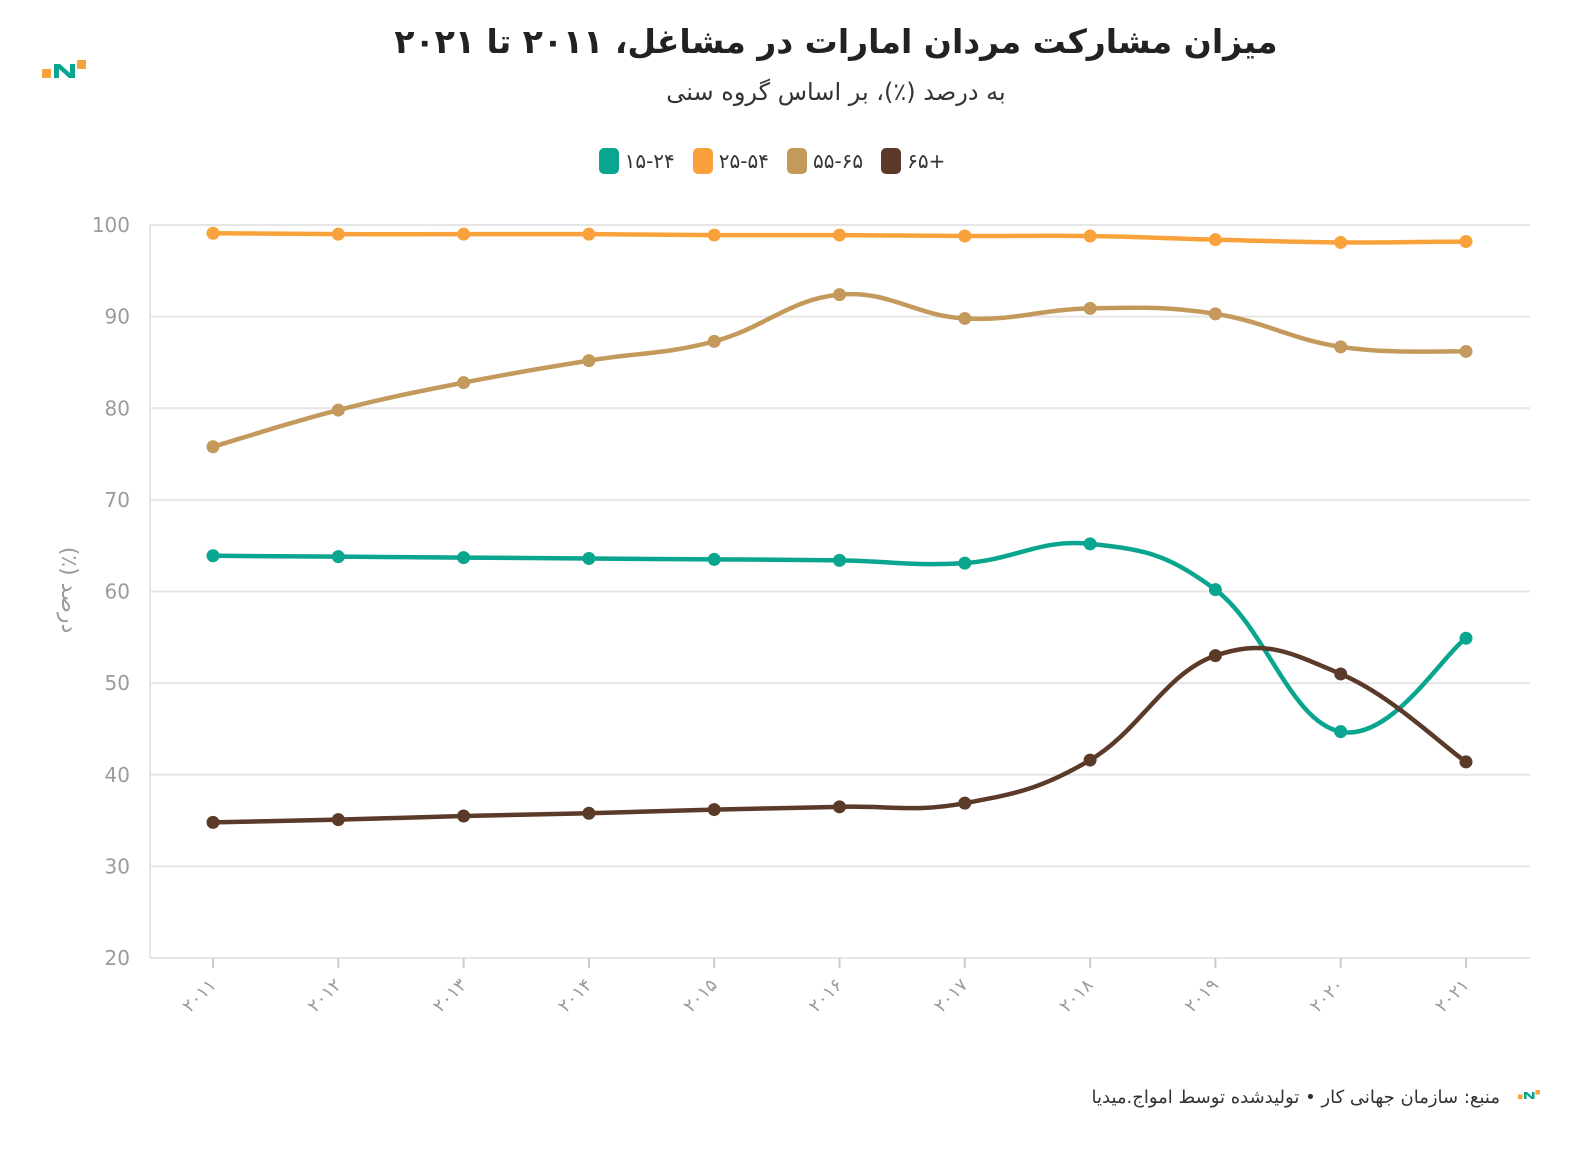 The image size is (1592, 1150). I want to click on x-tick-label: ۲۰۱۶, so click(826, 996).